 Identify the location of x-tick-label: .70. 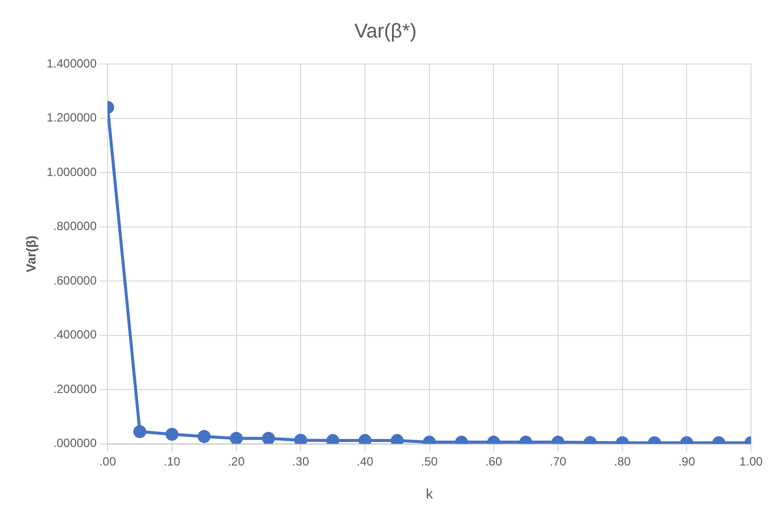
(558, 461).